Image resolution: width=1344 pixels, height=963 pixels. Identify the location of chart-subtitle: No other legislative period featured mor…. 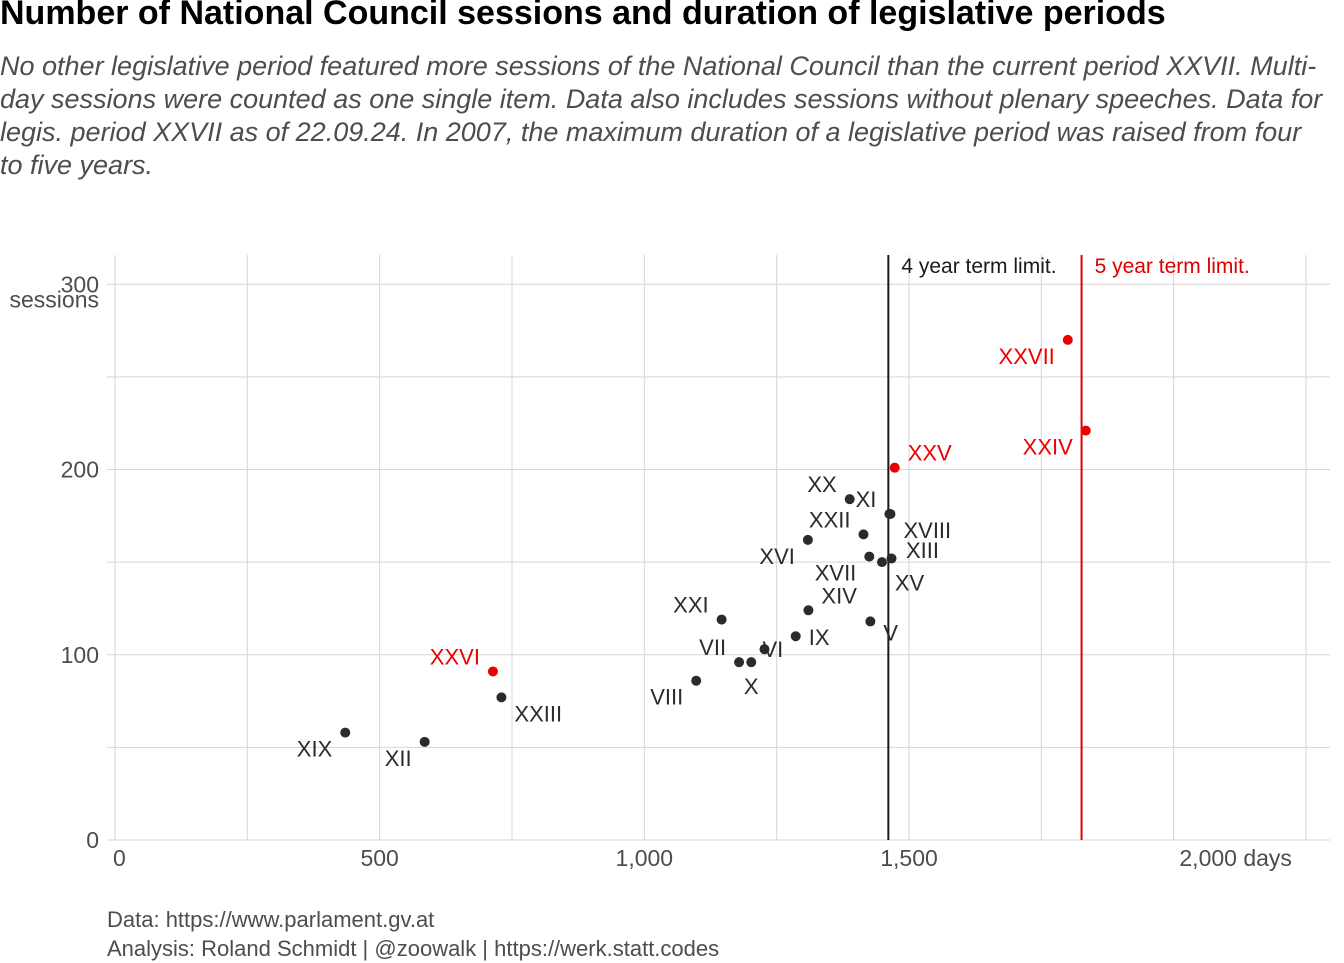
(661, 115).